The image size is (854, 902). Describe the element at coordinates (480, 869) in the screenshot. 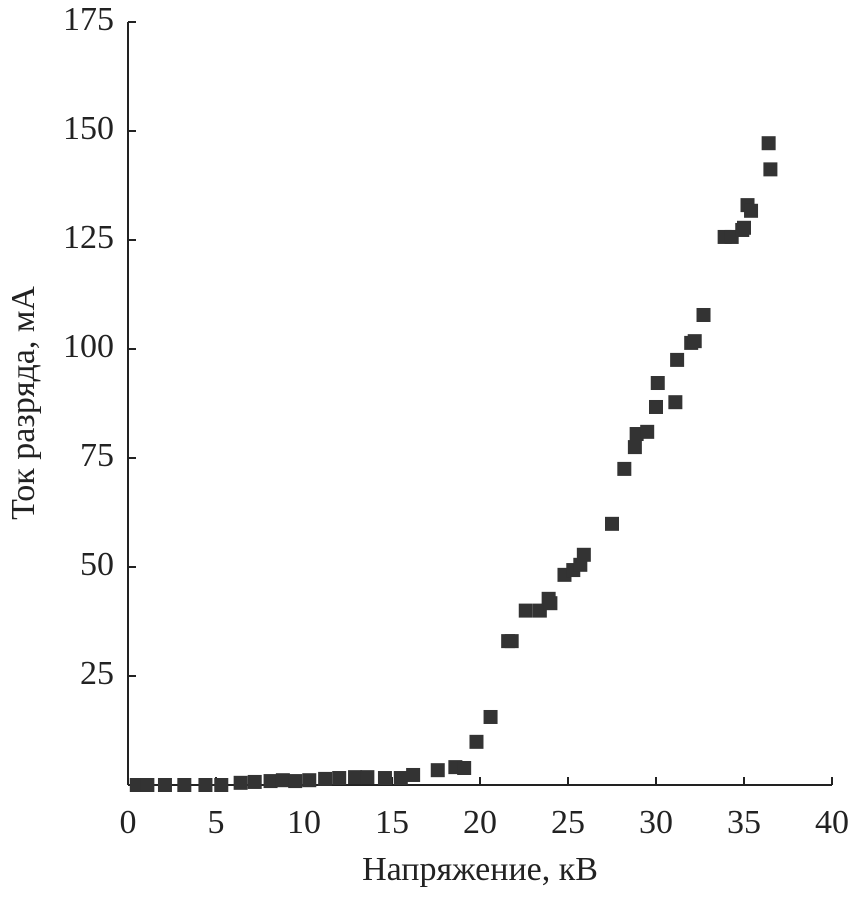

I see `x-axis-label: Напряжение, кВ` at that location.